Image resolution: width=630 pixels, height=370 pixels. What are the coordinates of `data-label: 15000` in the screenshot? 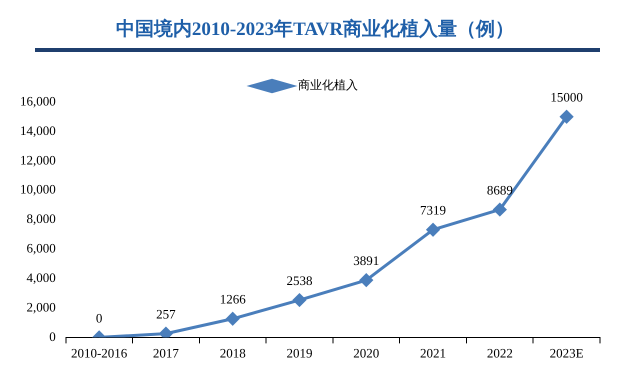 It's located at (566, 97).